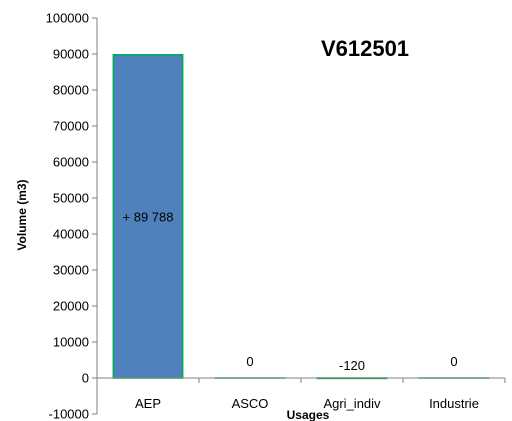 The width and height of the screenshot is (512, 421). What do you see at coordinates (352, 403) in the screenshot?
I see `x-tick-label: Agri_indiv` at bounding box center [352, 403].